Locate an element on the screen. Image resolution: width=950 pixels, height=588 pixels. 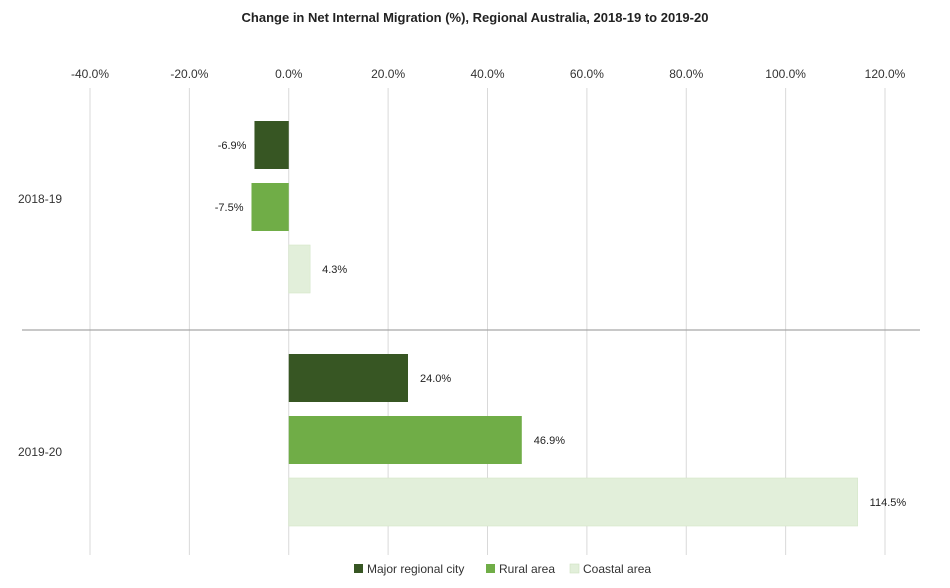
category-label: 2019-20 is located at coordinates (40, 452).